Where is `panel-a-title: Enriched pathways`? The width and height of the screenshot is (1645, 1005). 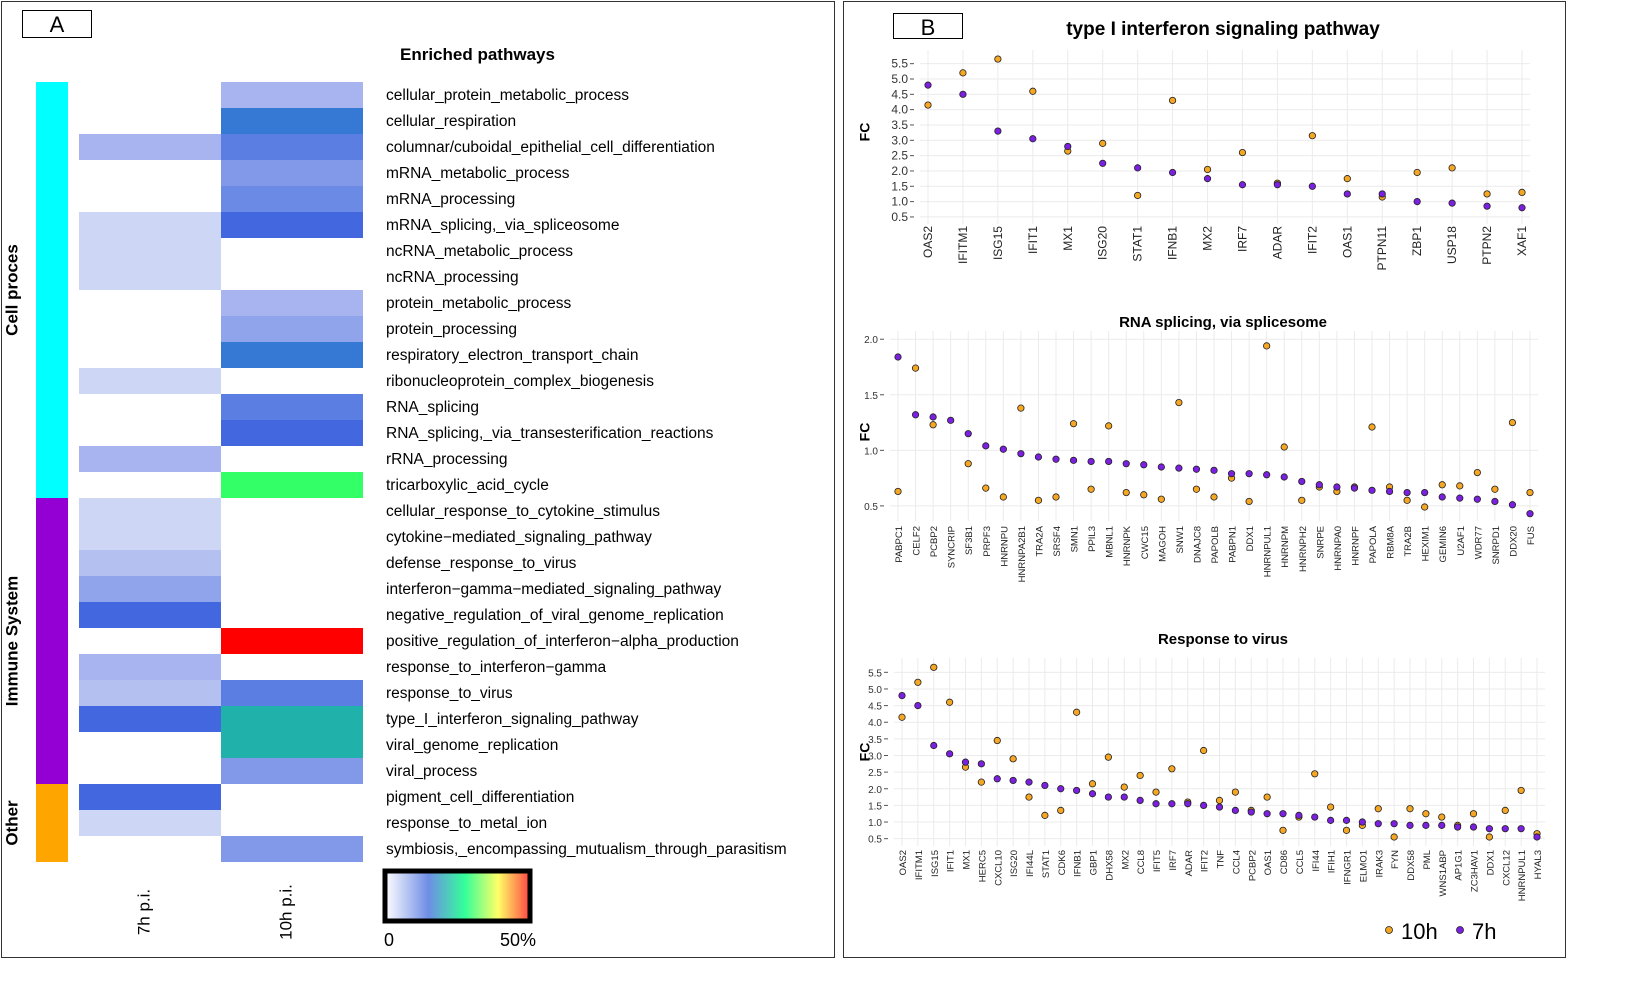 panel-a-title: Enriched pathways is located at coordinates (477, 54).